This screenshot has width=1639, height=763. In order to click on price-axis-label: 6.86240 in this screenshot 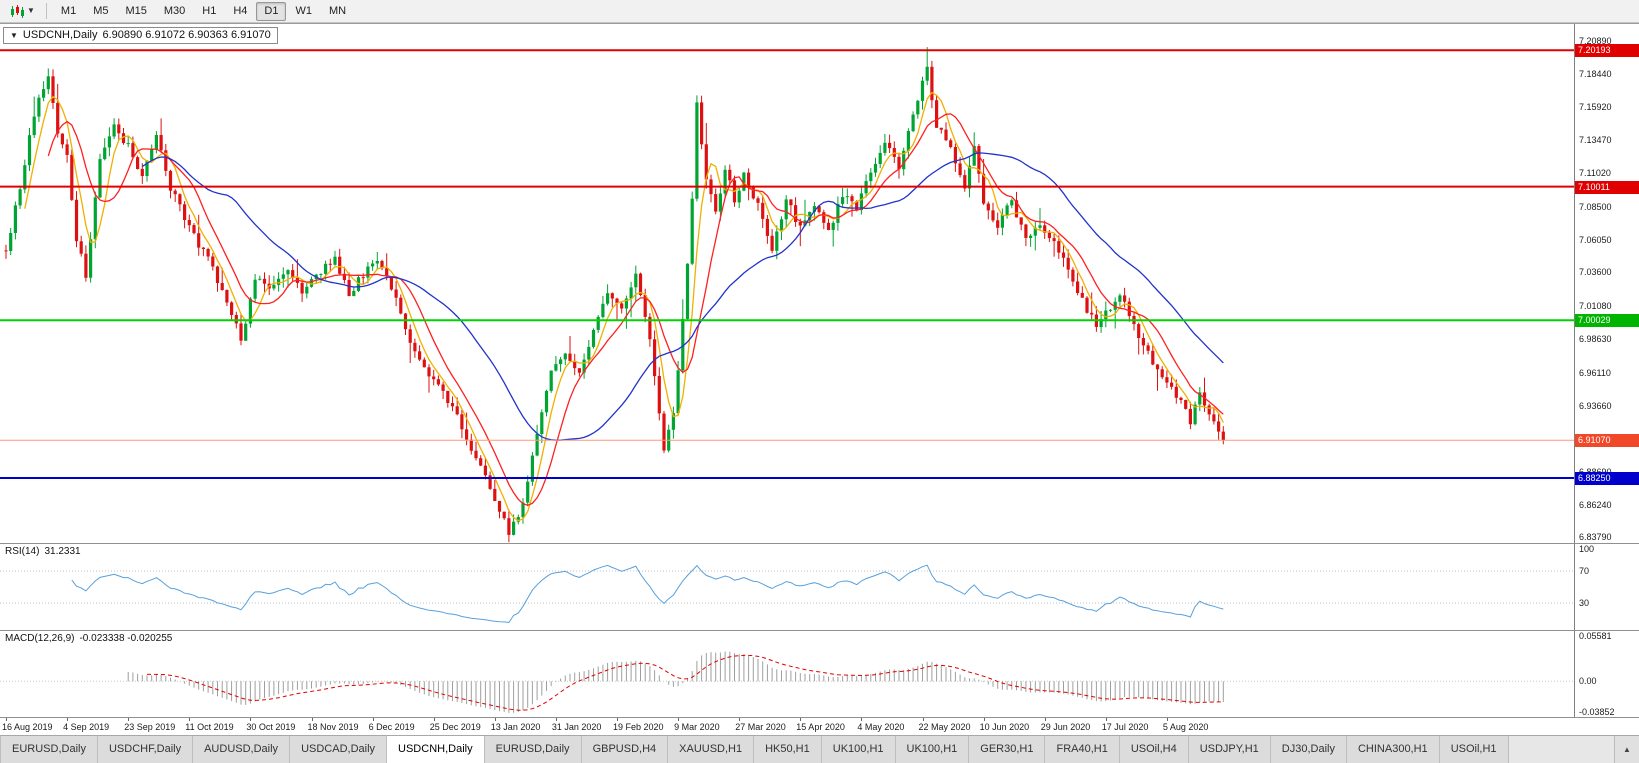, I will do `click(1595, 504)`.